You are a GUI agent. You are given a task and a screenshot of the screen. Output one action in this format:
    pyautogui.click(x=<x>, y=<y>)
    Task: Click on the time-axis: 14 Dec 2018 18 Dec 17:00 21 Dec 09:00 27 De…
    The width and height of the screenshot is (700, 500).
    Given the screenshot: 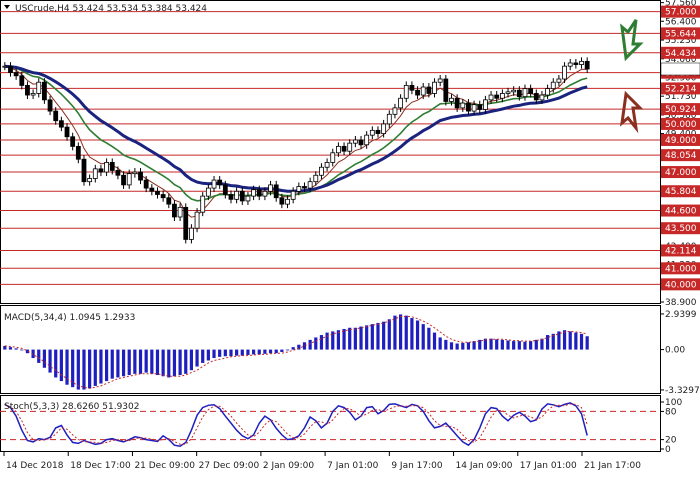 What is the action you would take?
    pyautogui.click(x=322, y=461)
    